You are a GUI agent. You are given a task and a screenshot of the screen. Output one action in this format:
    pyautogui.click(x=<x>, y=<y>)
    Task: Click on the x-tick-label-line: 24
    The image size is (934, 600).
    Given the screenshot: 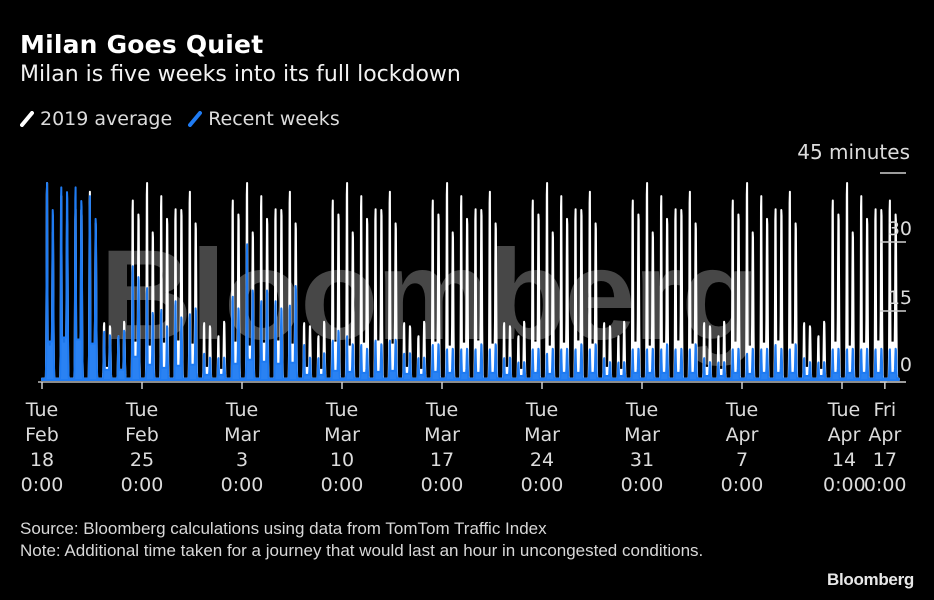 What is the action you would take?
    pyautogui.click(x=542, y=460)
    